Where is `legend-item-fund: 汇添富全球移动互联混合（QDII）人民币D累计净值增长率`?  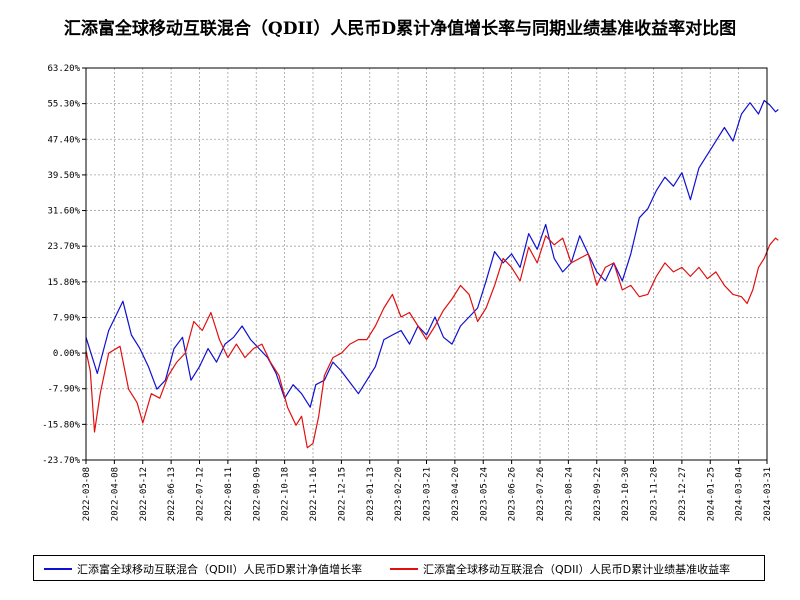 legend-item-fund: 汇添富全球移动互联混合（QDII）人民币D累计净值增长率 is located at coordinates (203, 569).